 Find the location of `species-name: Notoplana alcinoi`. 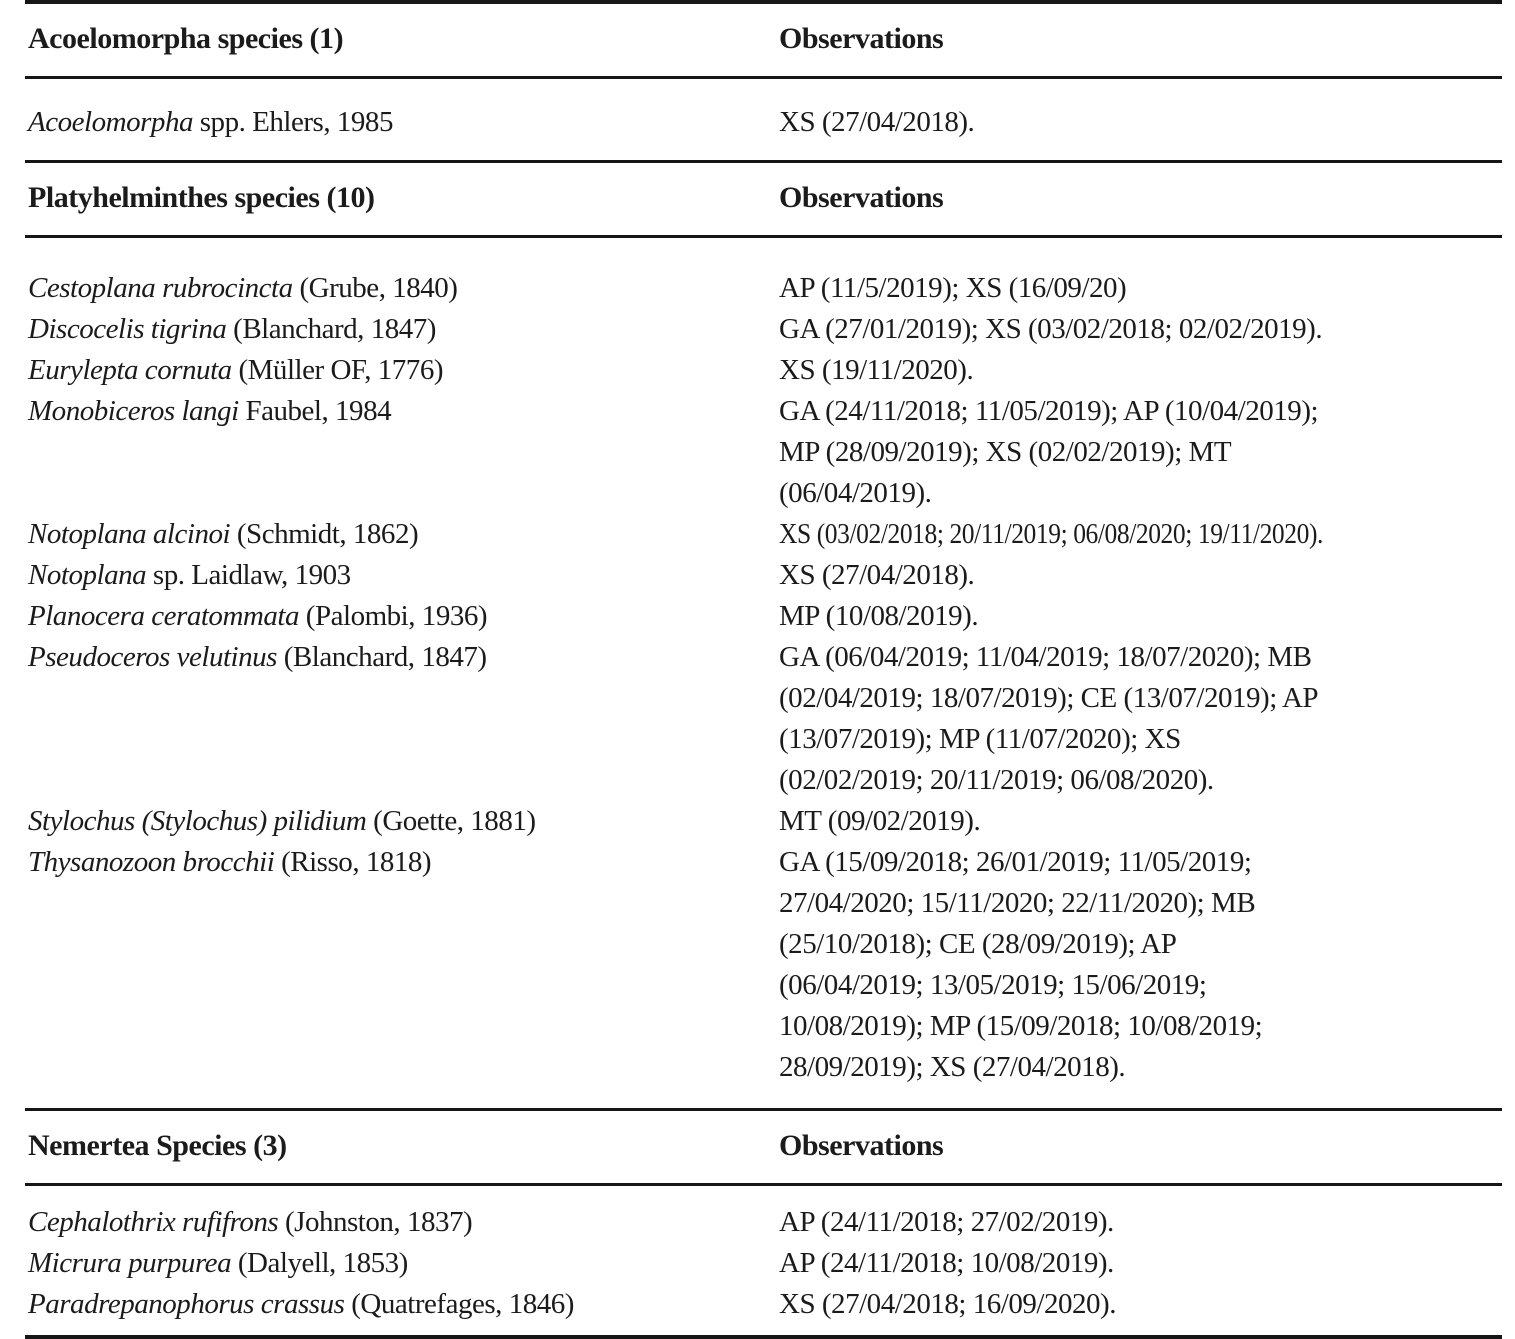

species-name: Notoplana alcinoi is located at coordinates (129, 534).